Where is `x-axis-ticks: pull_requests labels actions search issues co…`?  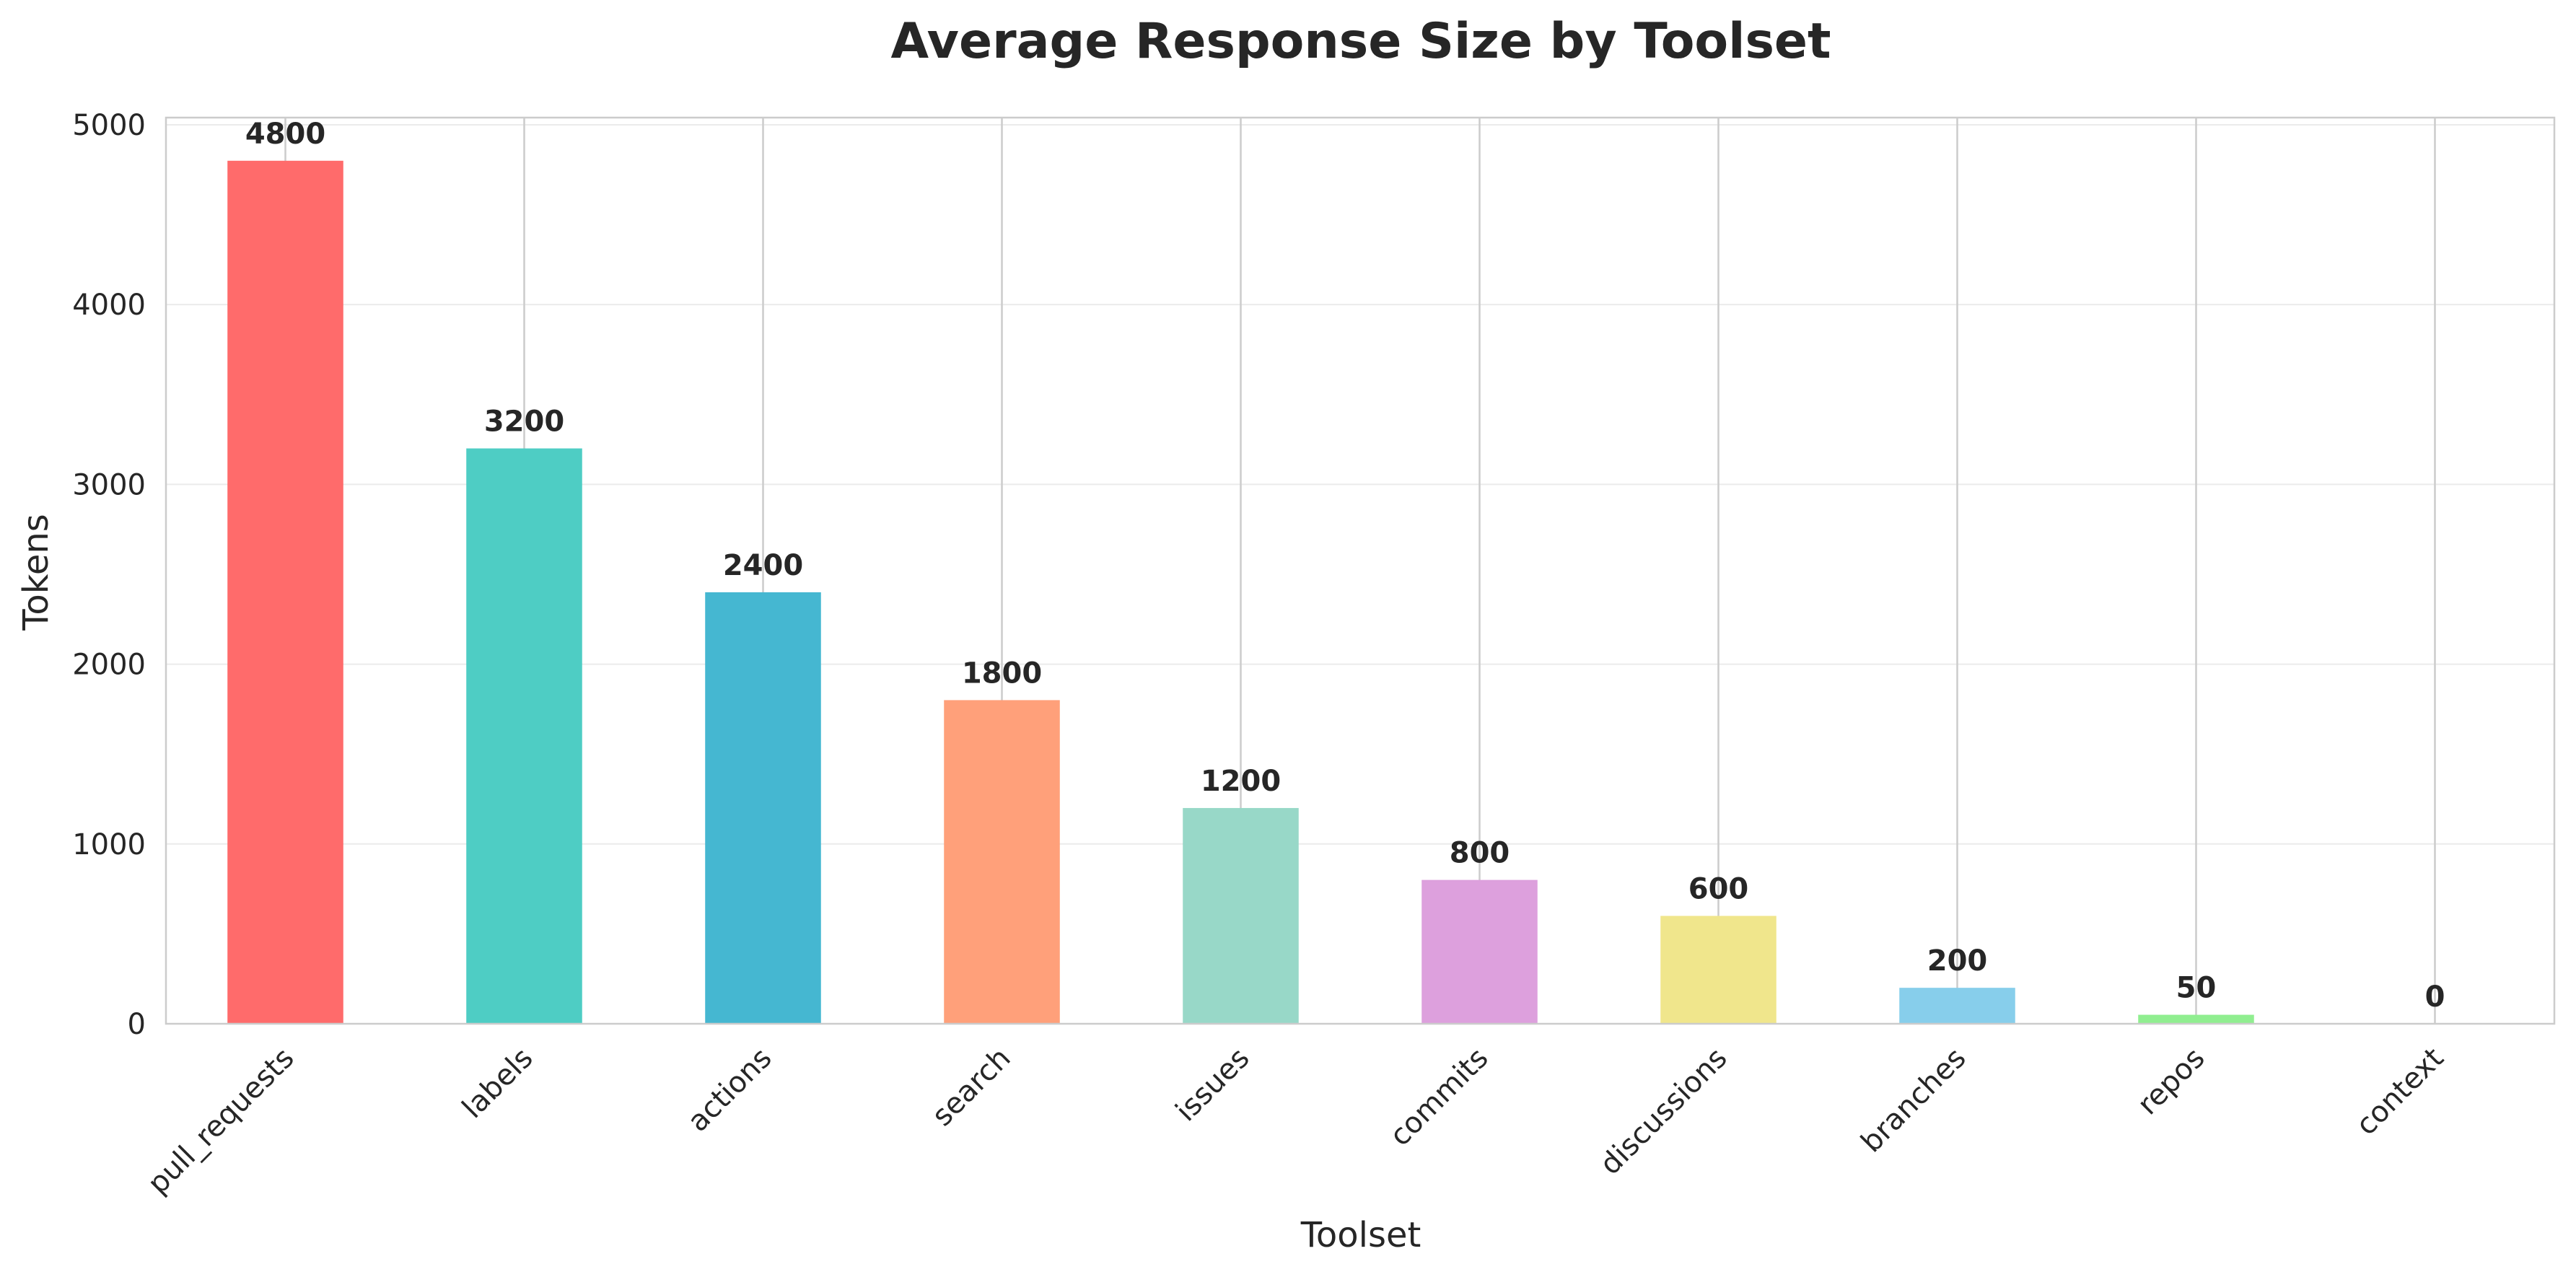 x-axis-ticks: pull_requests labels actions search issues co… is located at coordinates (1295, 1121).